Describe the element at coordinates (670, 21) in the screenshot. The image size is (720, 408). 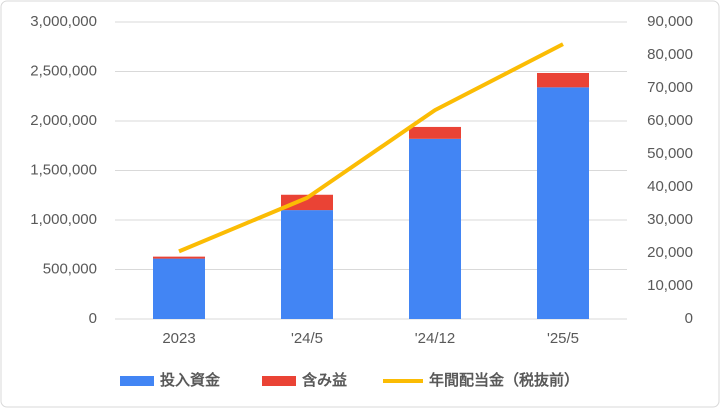
I see `y2-tick-label: 90,000` at that location.